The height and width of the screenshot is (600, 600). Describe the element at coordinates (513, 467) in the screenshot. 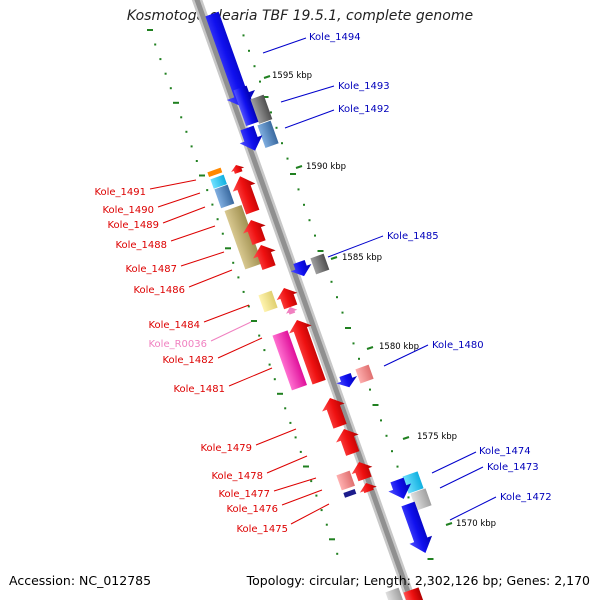

I see `gene-label-kole-1473: Kole_1473` at that location.